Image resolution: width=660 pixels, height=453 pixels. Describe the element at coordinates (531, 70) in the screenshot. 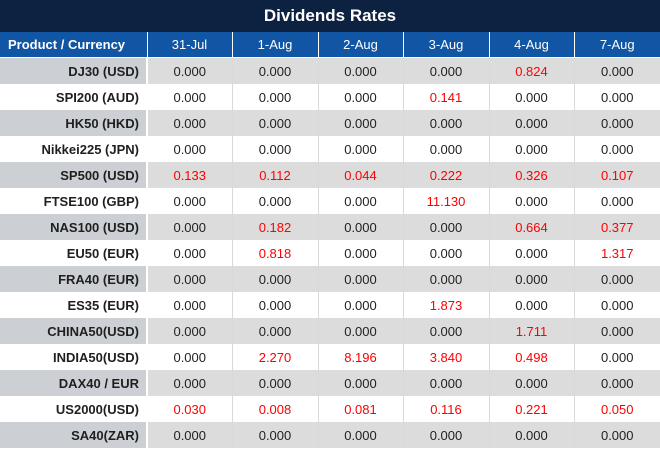

I see `value-cell: 0.824` at that location.